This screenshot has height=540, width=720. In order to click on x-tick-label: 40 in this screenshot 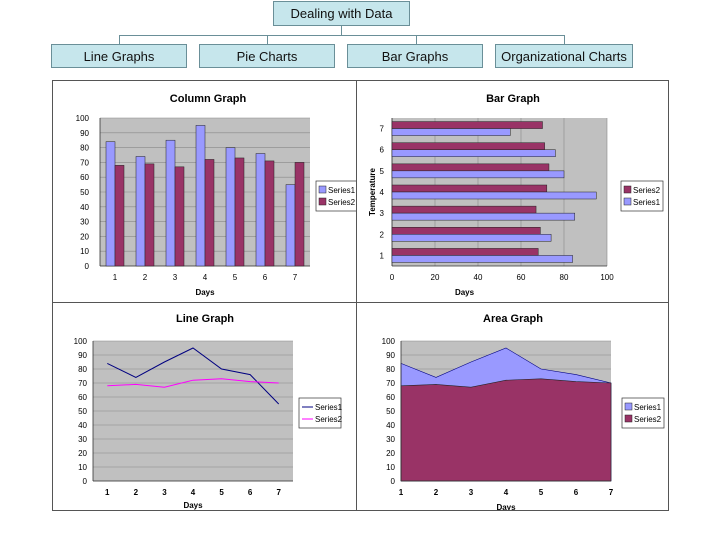, I will do `click(478, 277)`.